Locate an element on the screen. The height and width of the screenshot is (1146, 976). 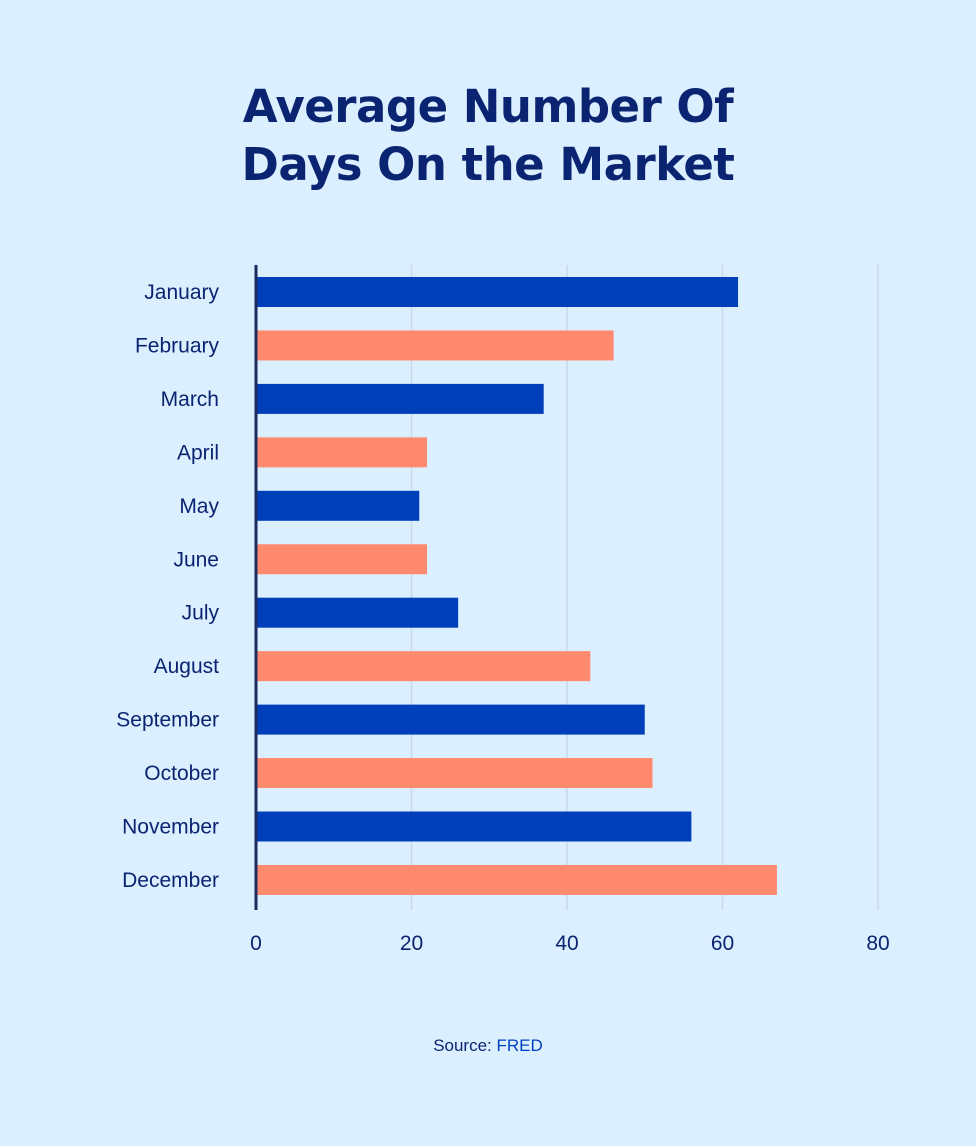
category-label-june: June is located at coordinates (196, 559).